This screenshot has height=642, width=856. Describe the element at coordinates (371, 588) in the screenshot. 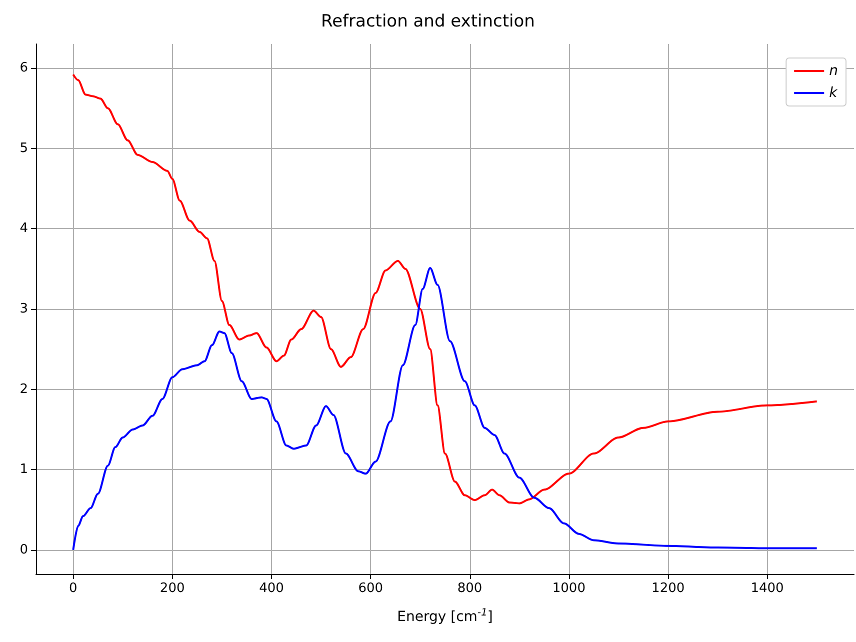

I see `x-tick-label: 600` at that location.